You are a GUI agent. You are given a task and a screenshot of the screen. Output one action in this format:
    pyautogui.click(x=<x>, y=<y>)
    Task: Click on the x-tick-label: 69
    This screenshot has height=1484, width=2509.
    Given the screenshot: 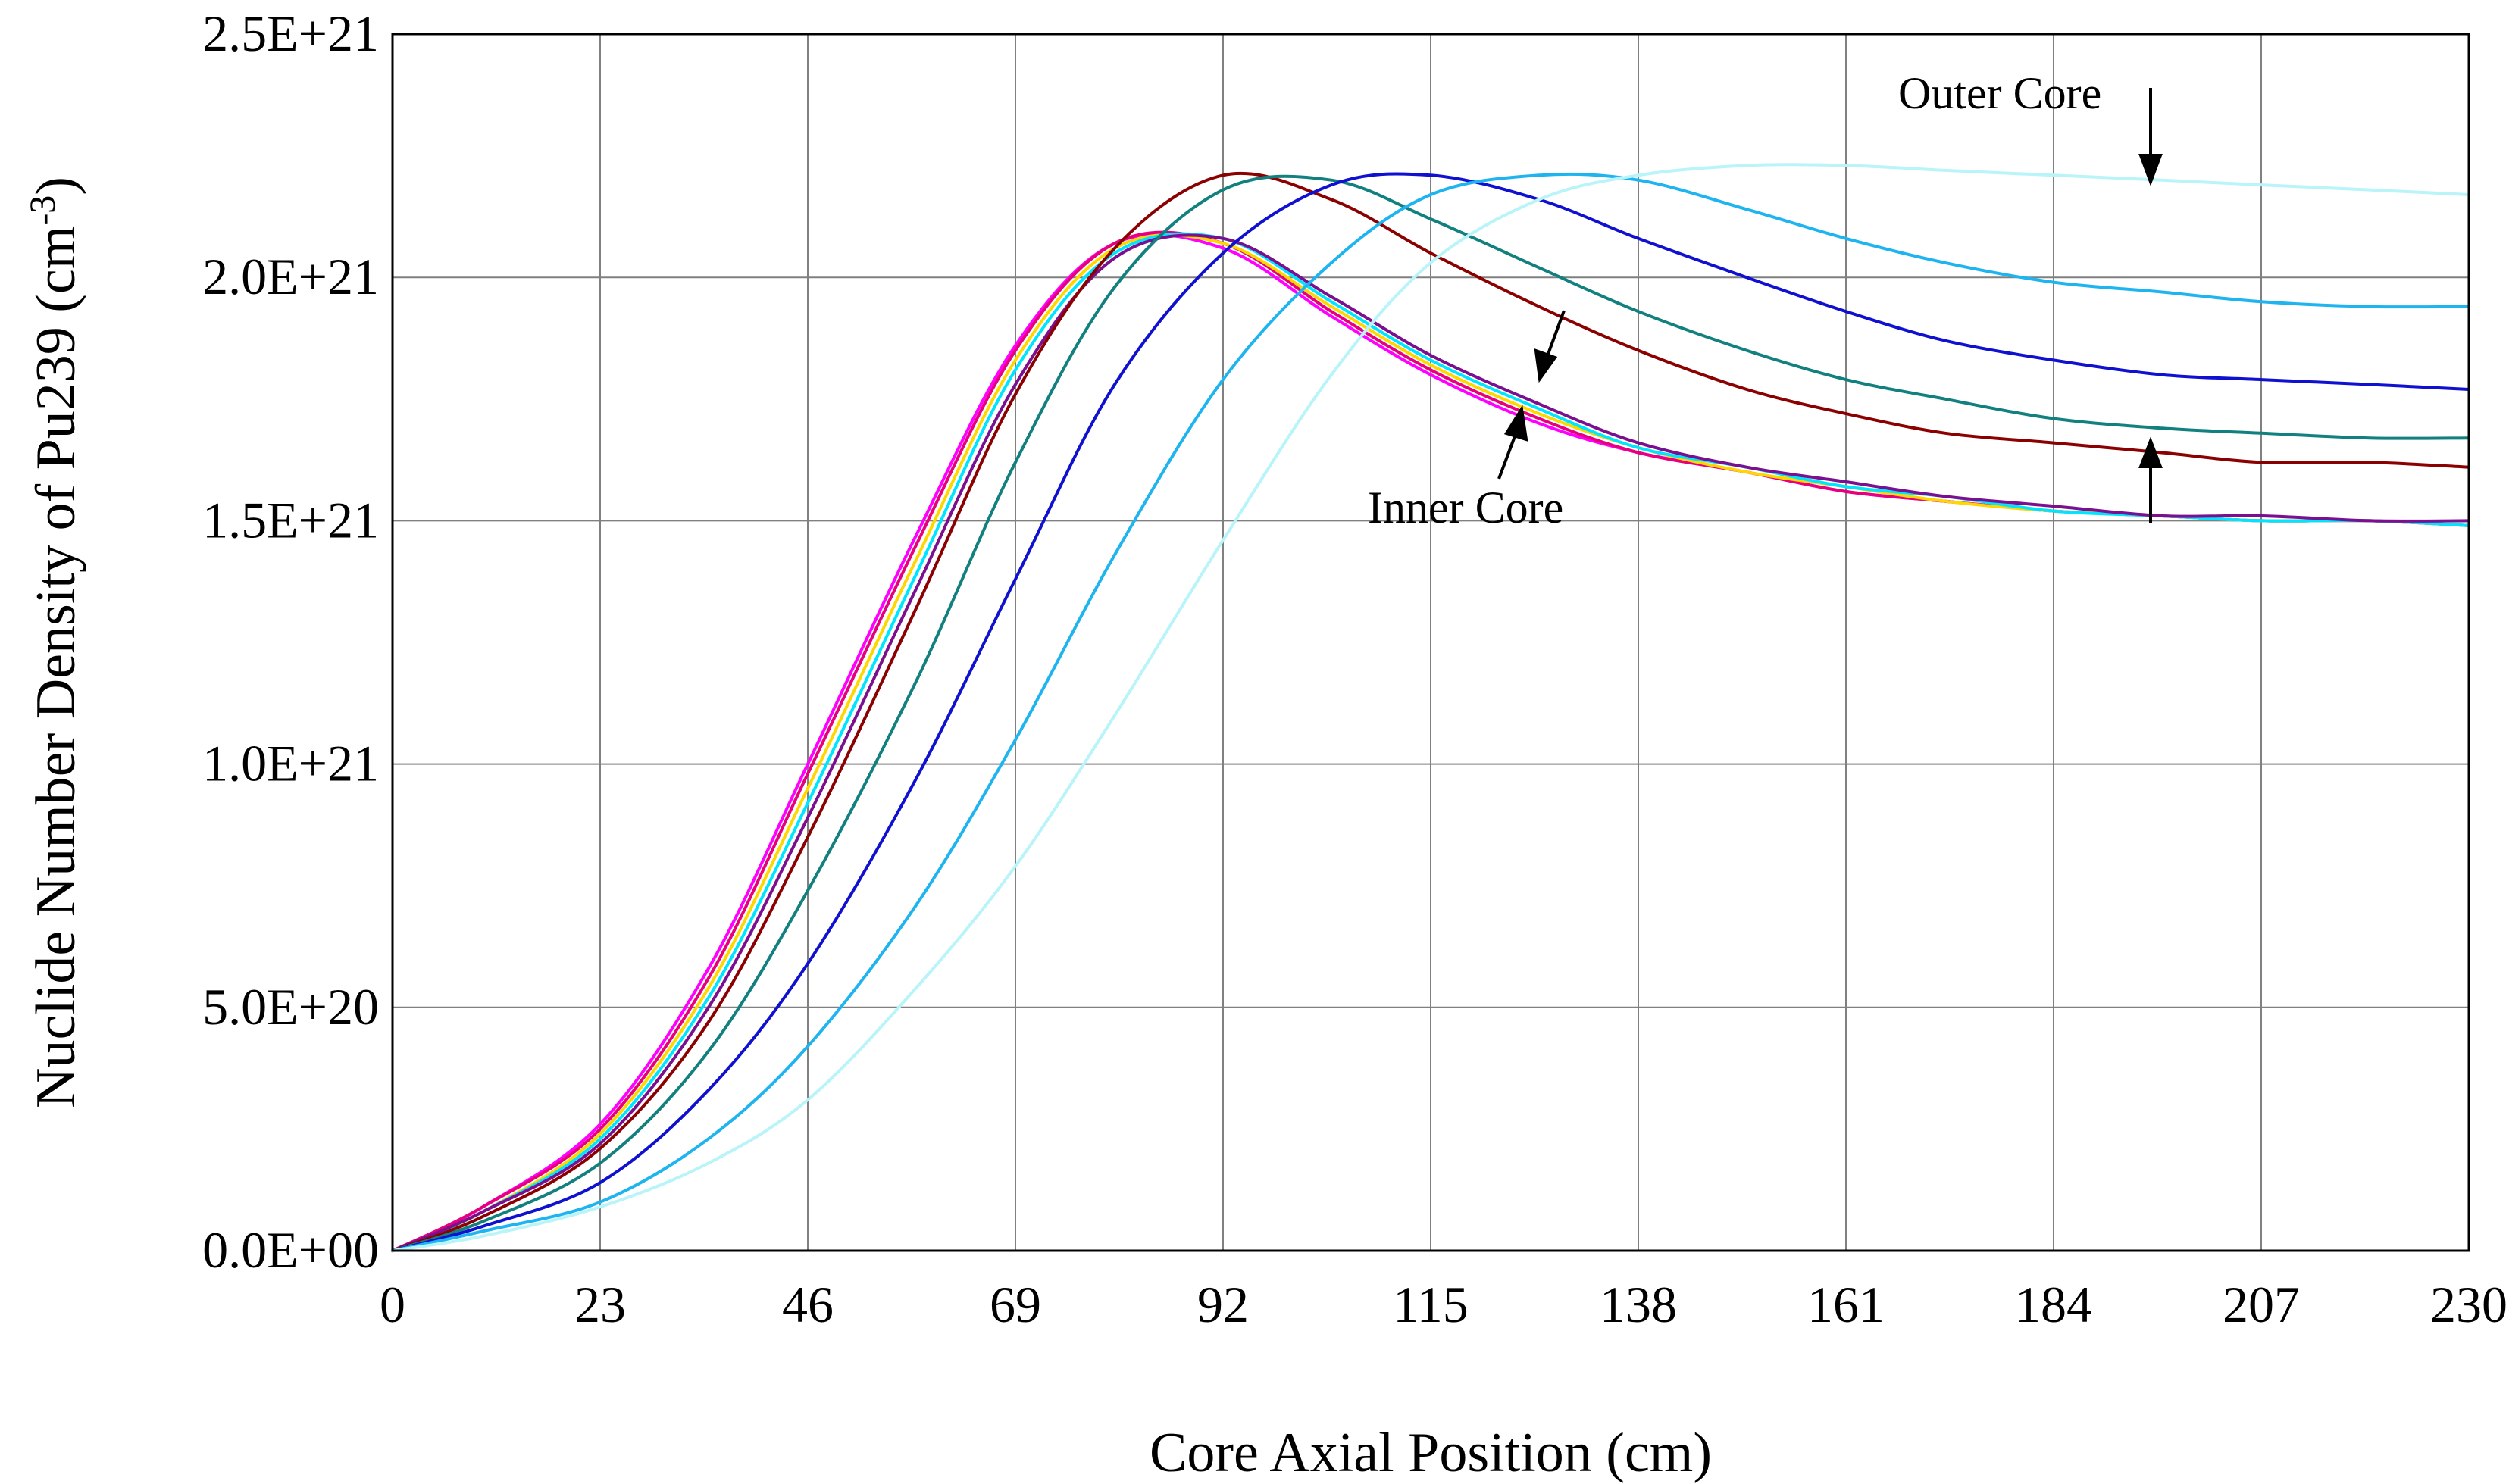 What is the action you would take?
    pyautogui.click(x=1016, y=1304)
    